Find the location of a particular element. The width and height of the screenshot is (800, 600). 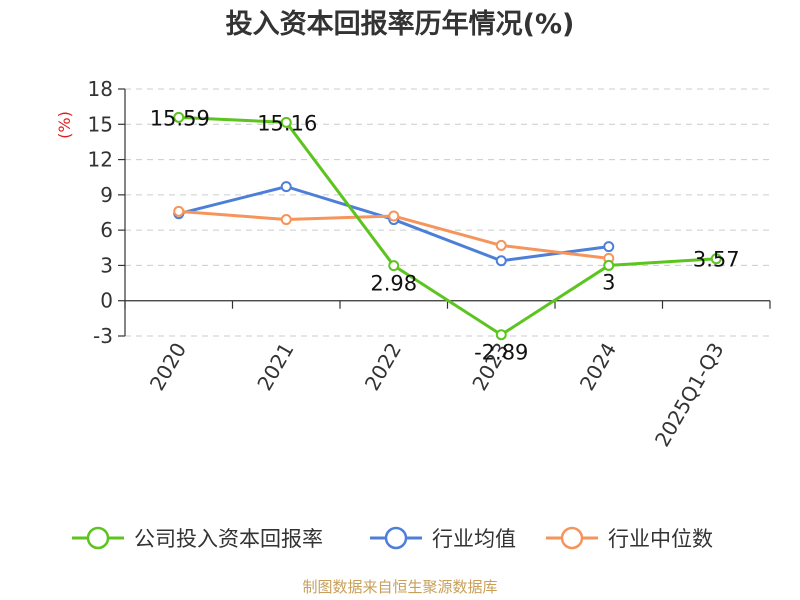

x-tick-label: 2025Q1-Q3 is located at coordinates (689, 395).